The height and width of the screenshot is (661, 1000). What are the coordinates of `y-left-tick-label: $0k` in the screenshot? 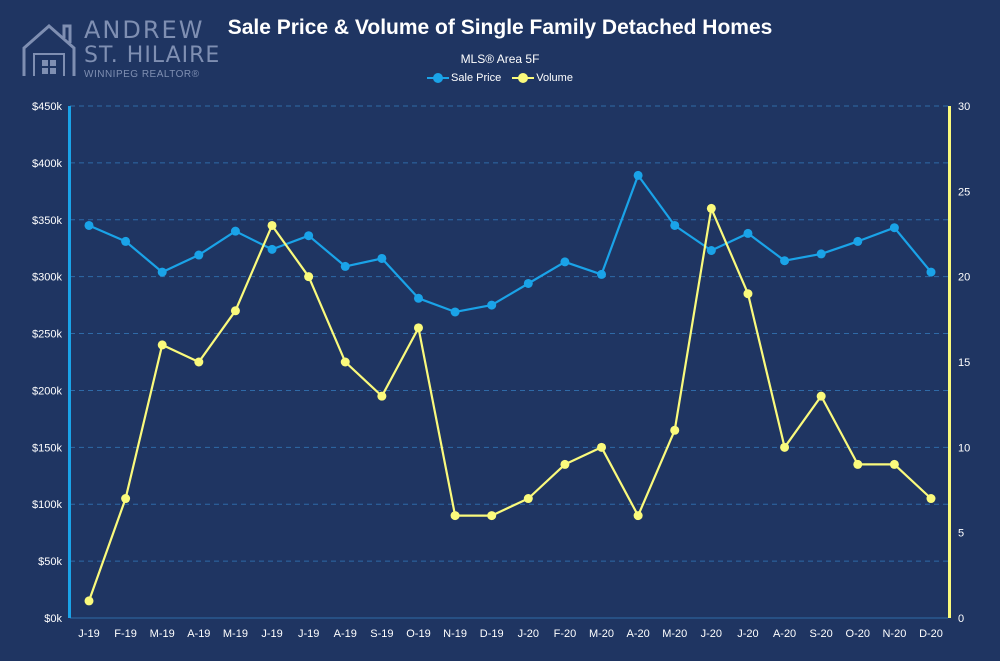 It's located at (53, 619).